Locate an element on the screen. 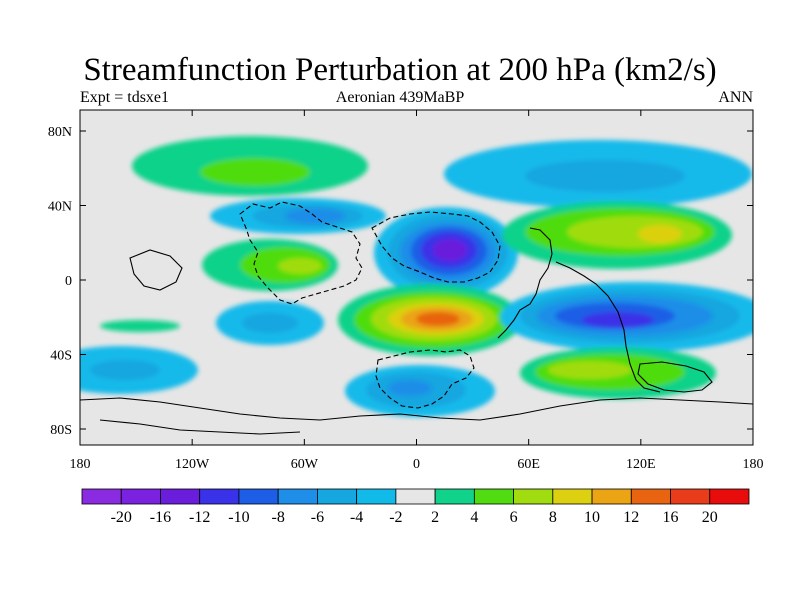 Image resolution: width=800 pixels, height=600 pixels. negative-anomaly-south-indian is located at coordinates (626, 317).